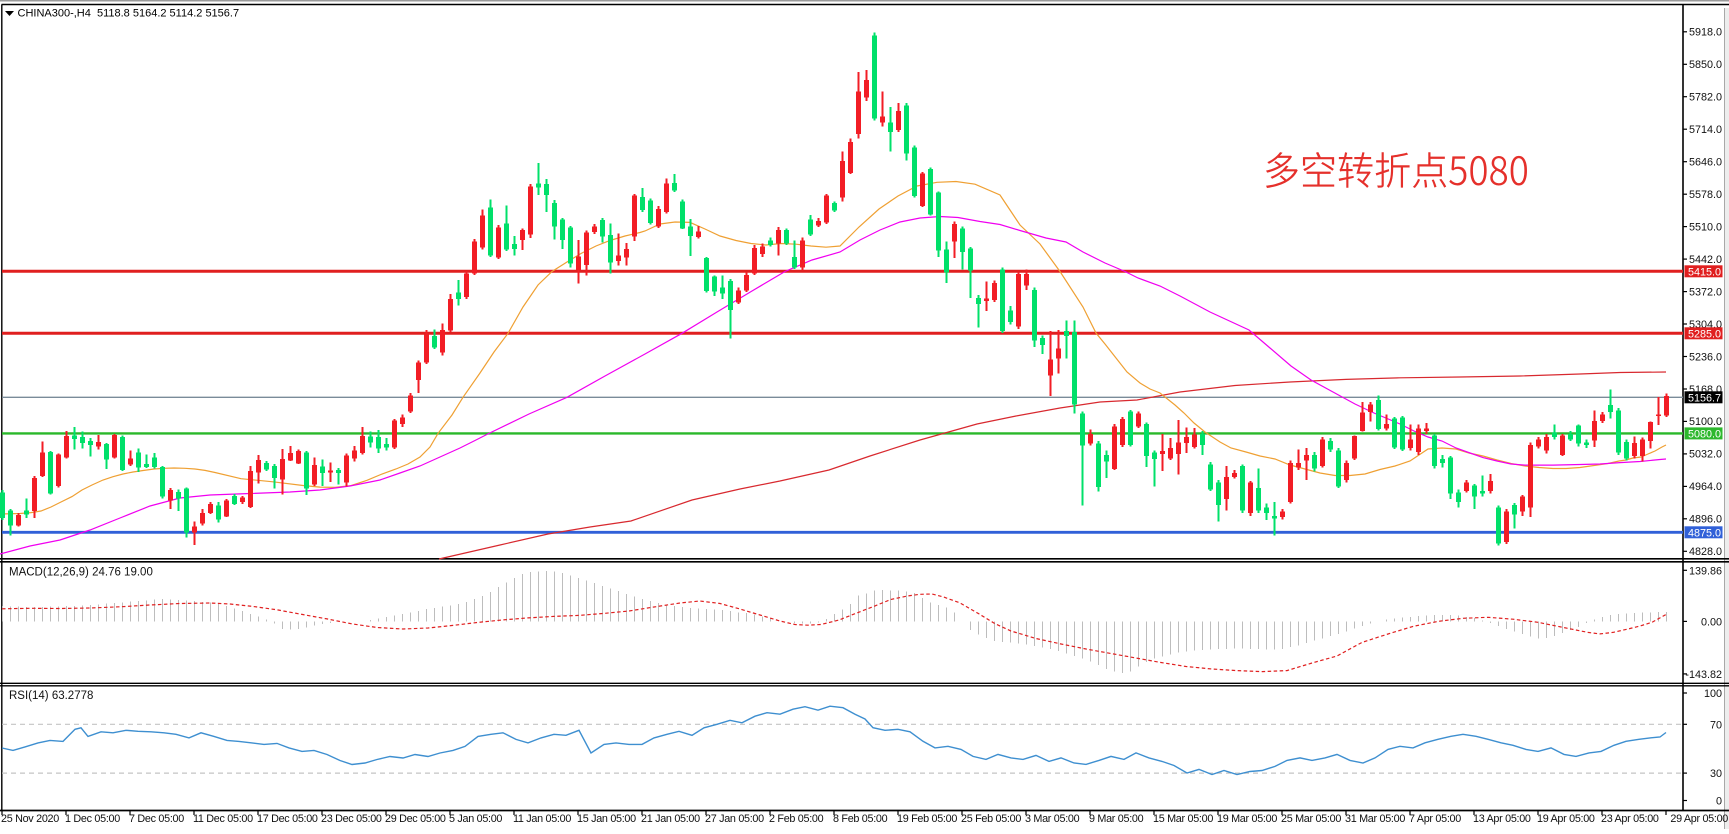  Describe the element at coordinates (415, 819) in the screenshot. I see `svg-text: 29 Dec 05:00` at that location.